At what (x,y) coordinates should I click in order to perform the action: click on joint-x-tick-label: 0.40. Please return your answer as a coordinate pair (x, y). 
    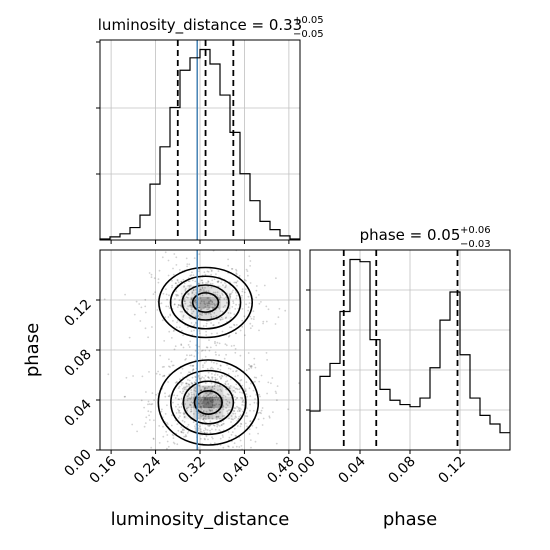
    Looking at the image, I should click on (236, 470).